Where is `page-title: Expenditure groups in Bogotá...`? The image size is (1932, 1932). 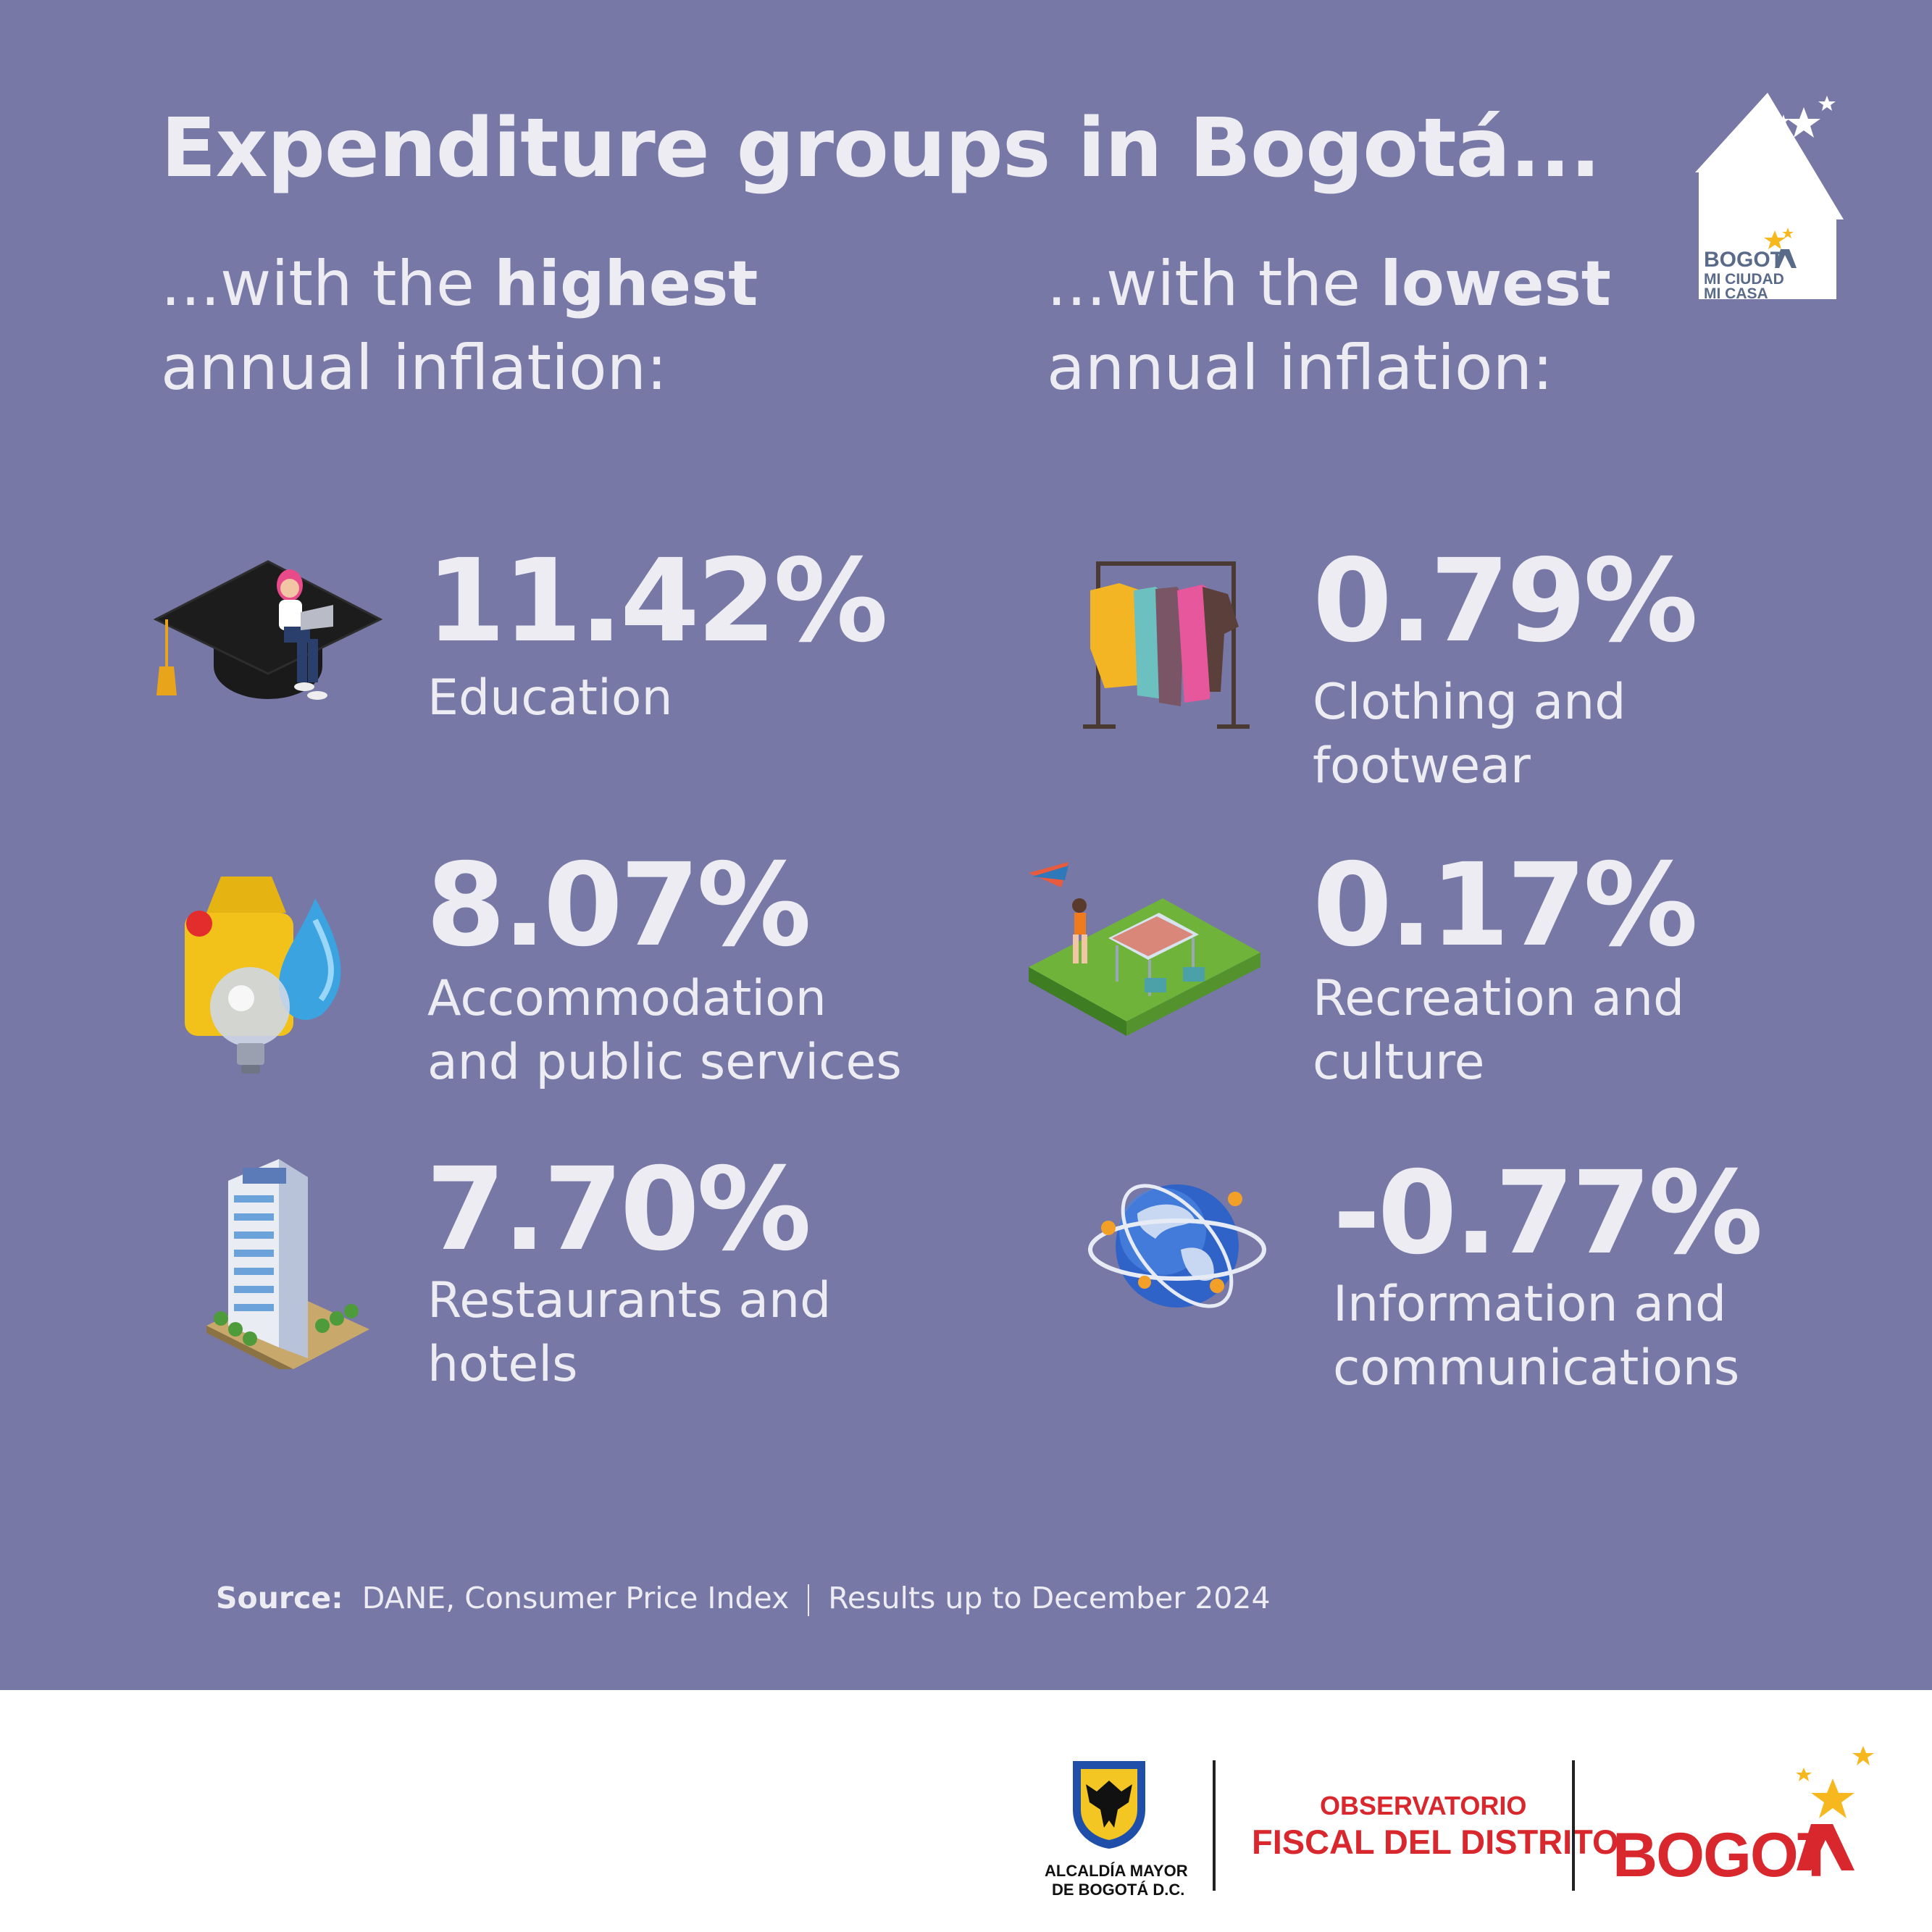 page-title: Expenditure groups in Bogotá... is located at coordinates (881, 148).